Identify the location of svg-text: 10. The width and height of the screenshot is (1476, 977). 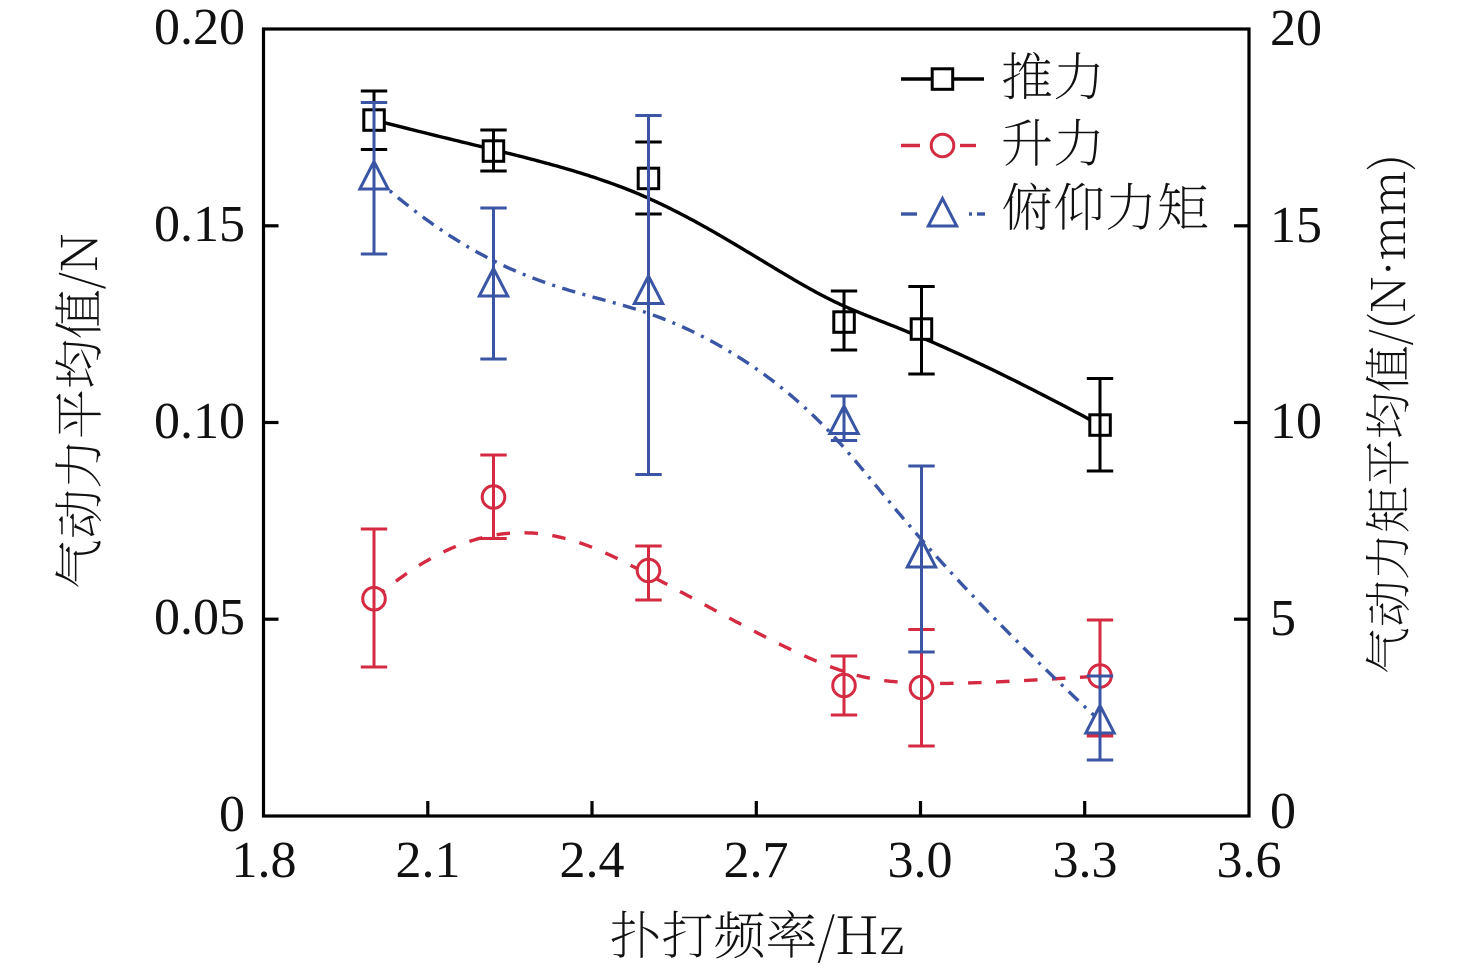
(1296, 421).